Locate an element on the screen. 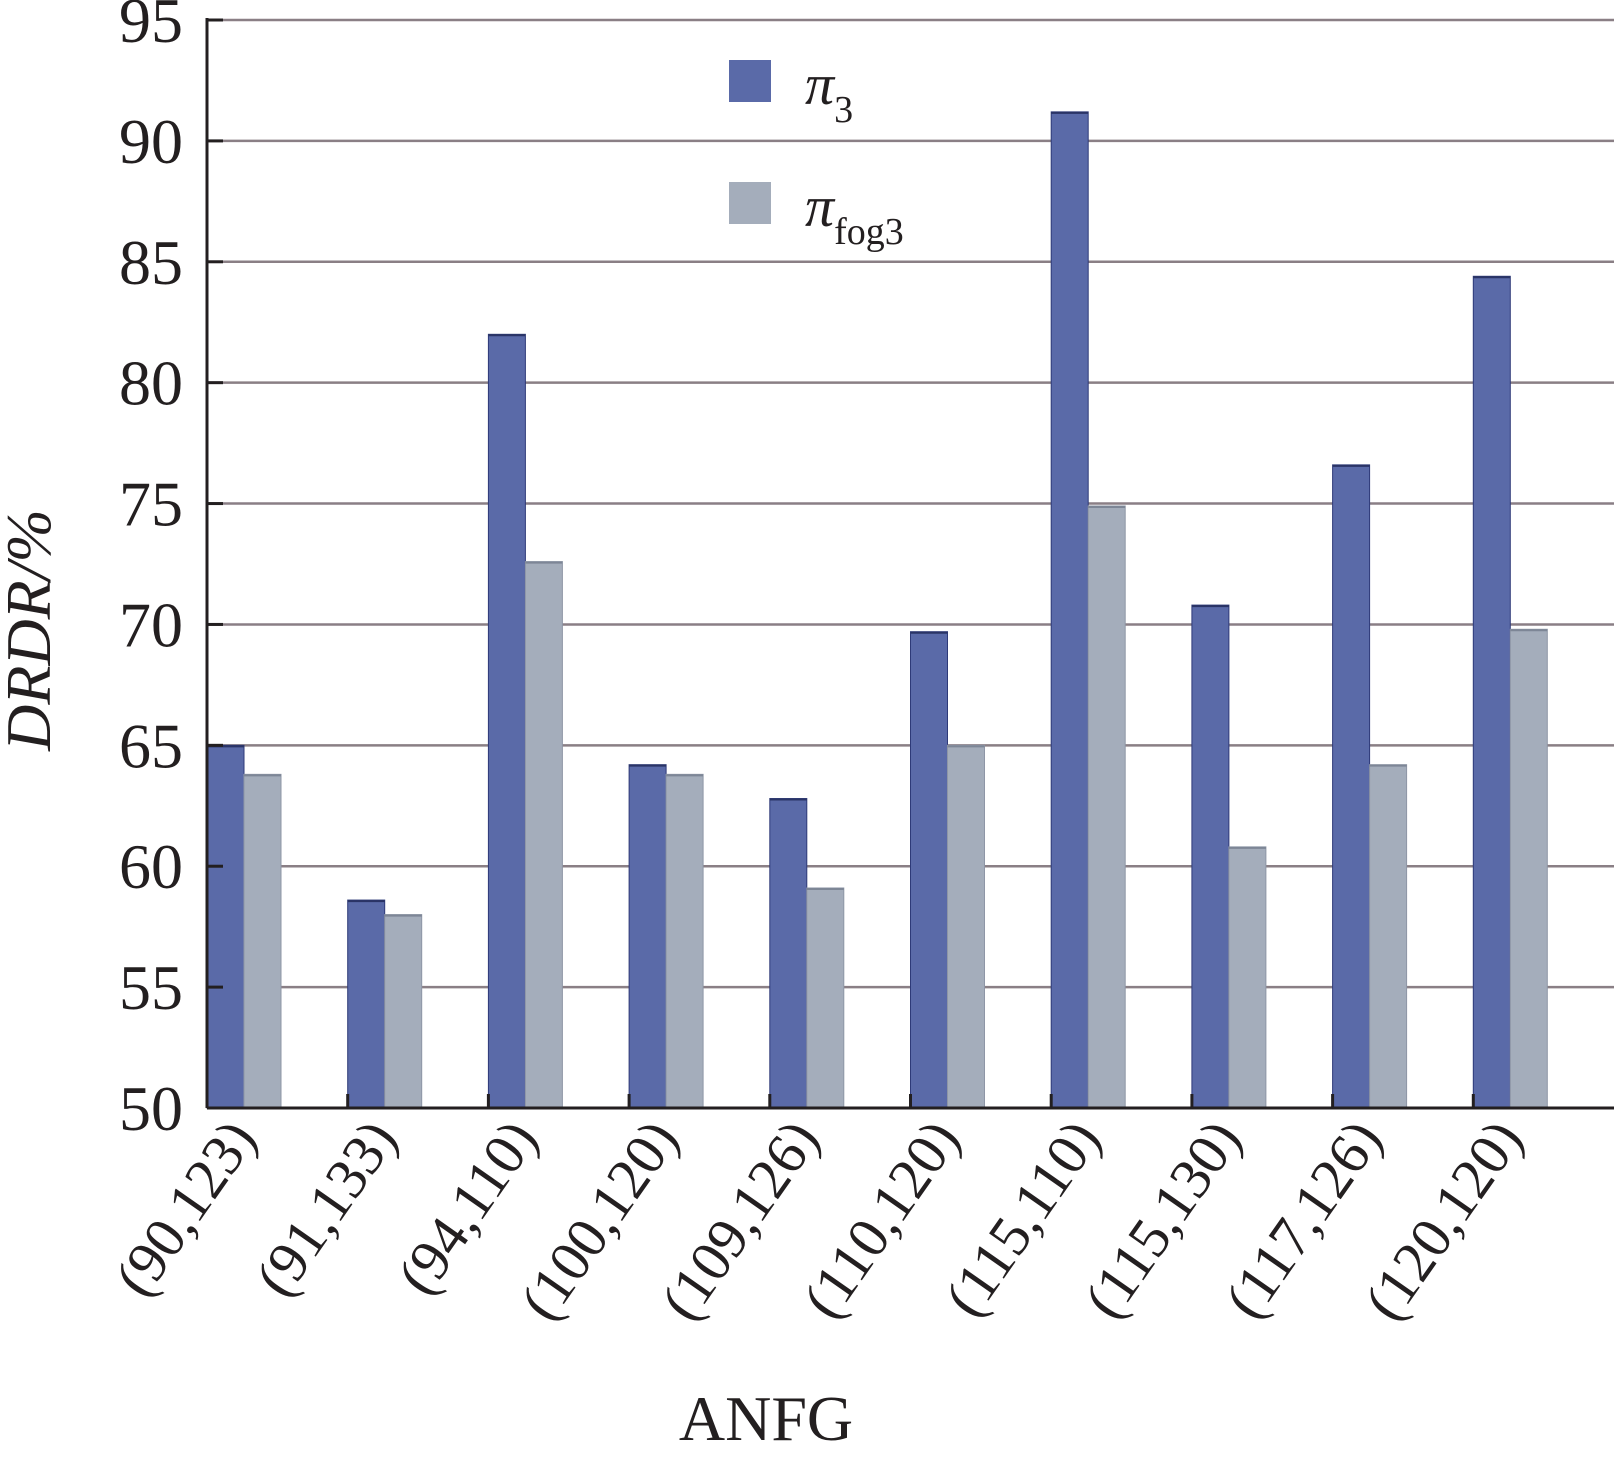 Image resolution: width=1614 pixels, height=1472 pixels. y-tick-label: 70 is located at coordinates (151, 624).